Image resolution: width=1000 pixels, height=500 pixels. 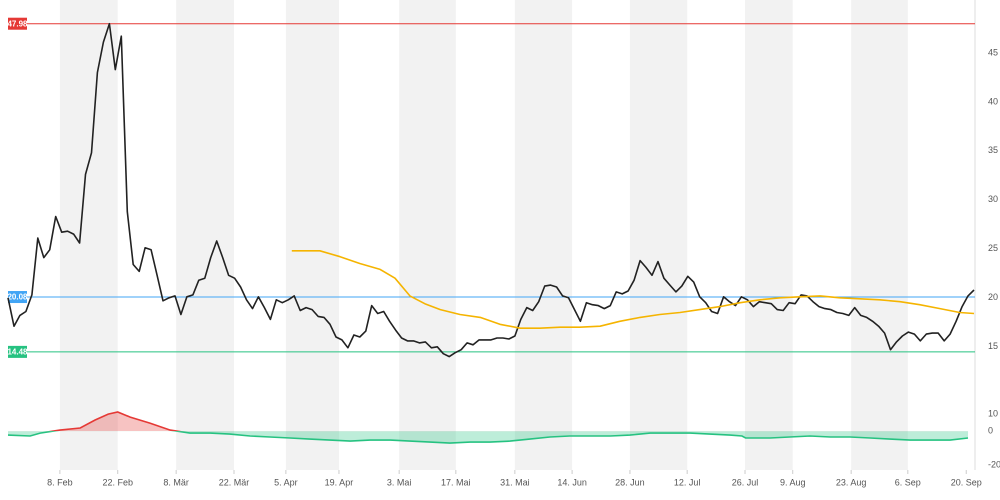 What do you see at coordinates (117, 482) in the screenshot?
I see `x-tick-label: 22. Feb` at bounding box center [117, 482].